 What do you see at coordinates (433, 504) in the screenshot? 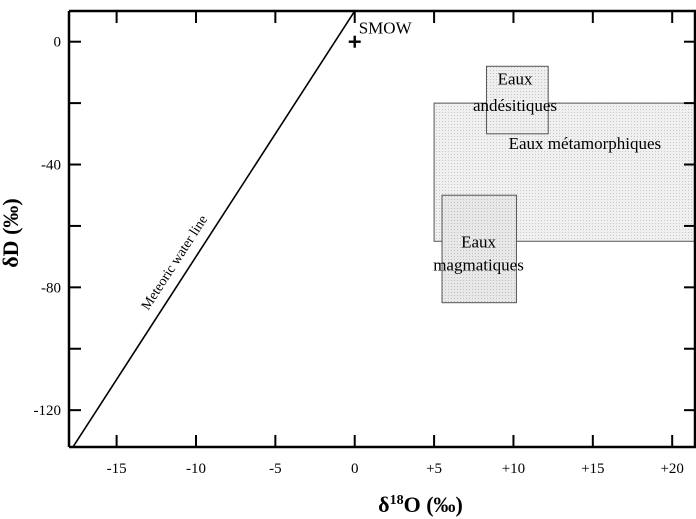
I see `x-axis-title-rest: O (‰)` at bounding box center [433, 504].